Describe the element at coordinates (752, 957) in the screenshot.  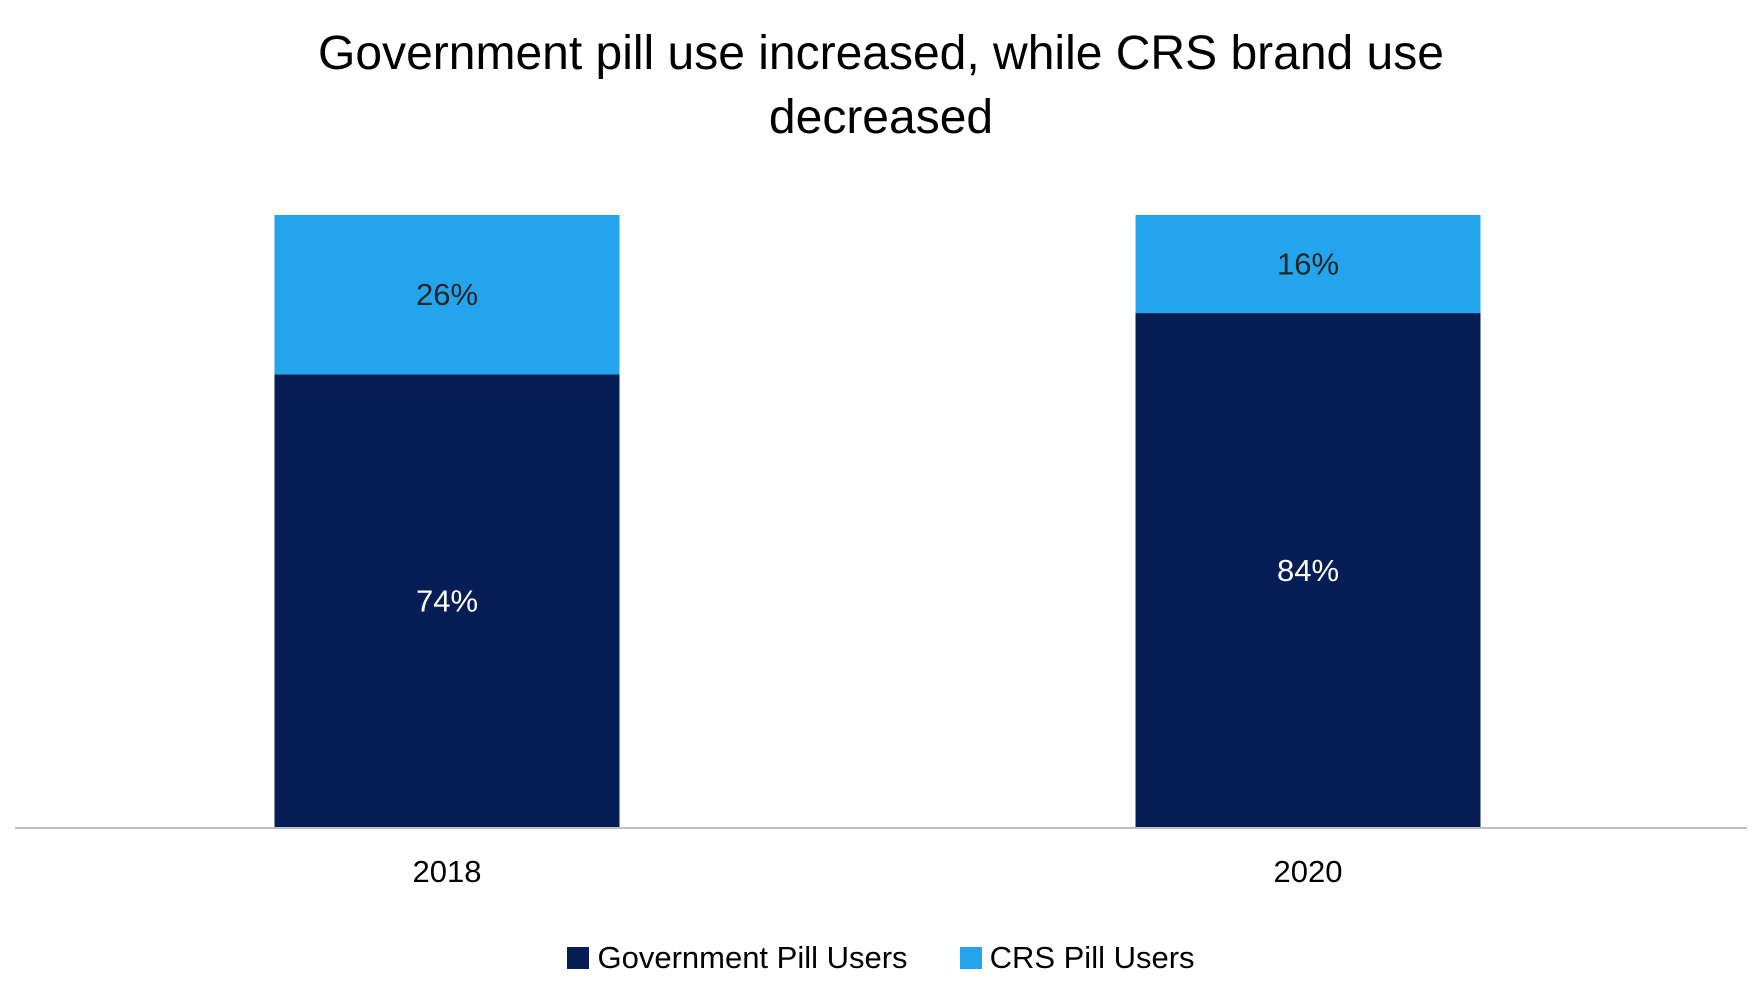
I see `legend-label-government: Government Pill Users` at that location.